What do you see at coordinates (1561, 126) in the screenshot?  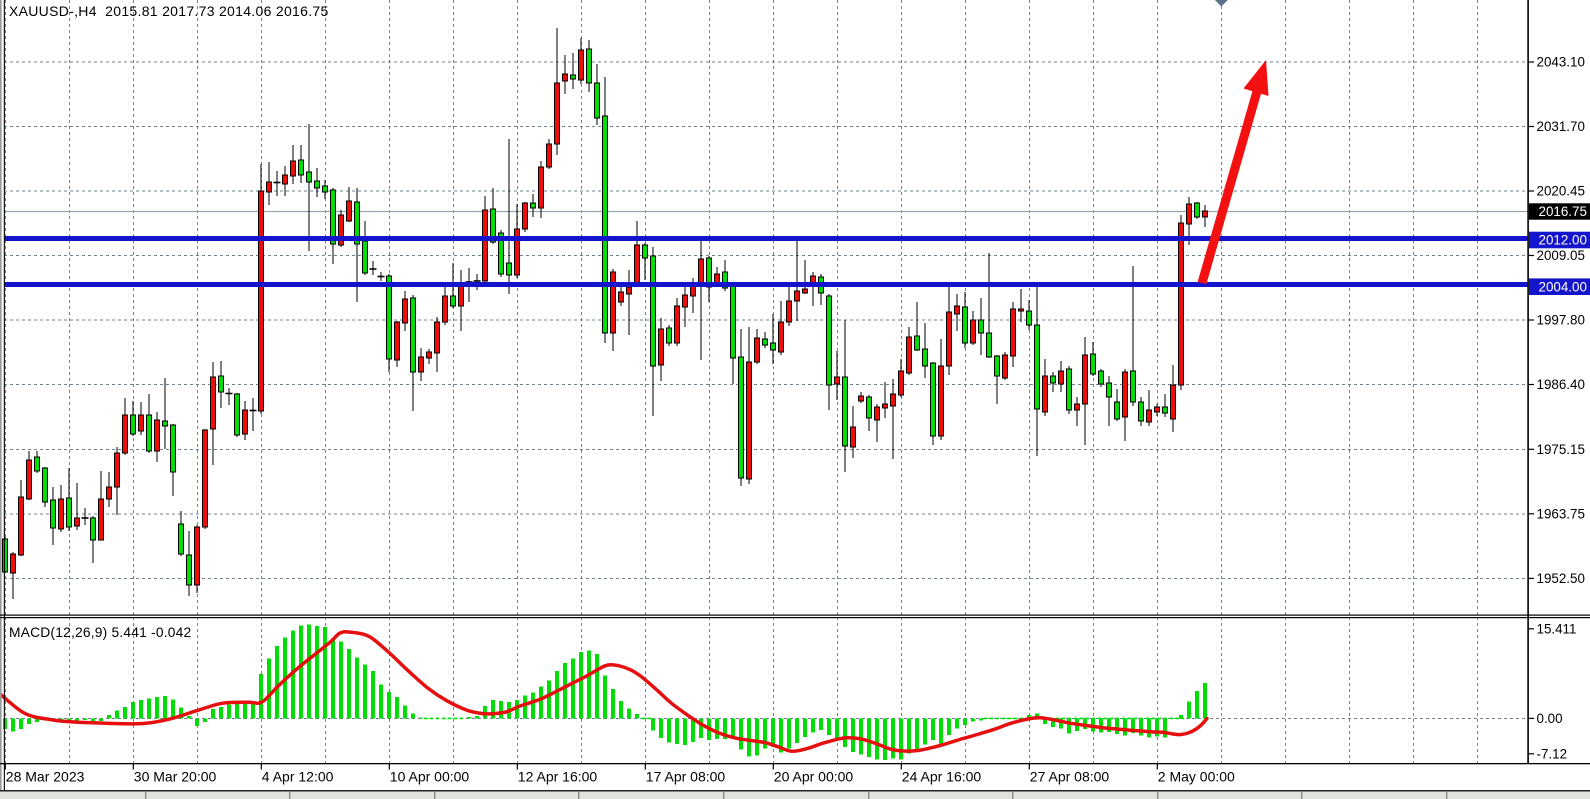 I see `svg-text: 2031.70` at bounding box center [1561, 126].